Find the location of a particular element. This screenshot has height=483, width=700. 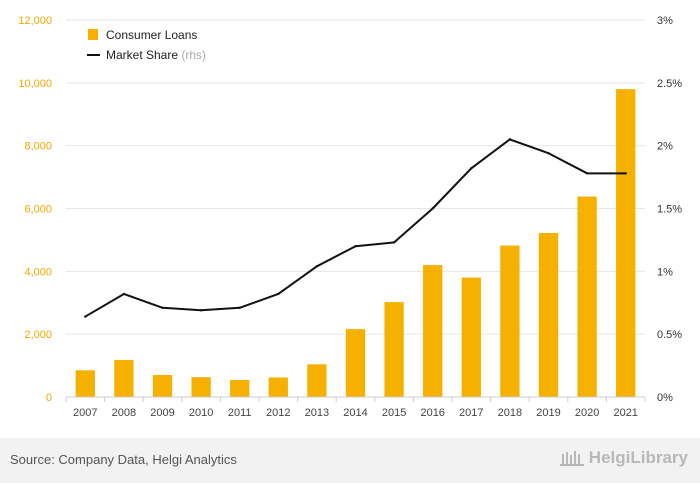

x-tick-label: 2019 is located at coordinates (548, 413).